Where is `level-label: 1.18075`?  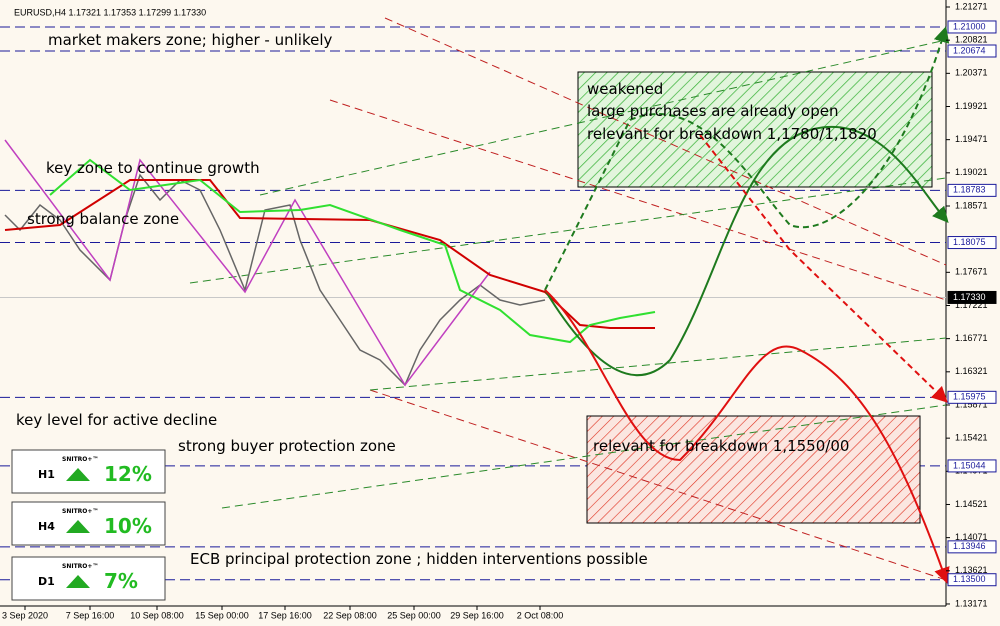
level-label: 1.18075 is located at coordinates (969, 242).